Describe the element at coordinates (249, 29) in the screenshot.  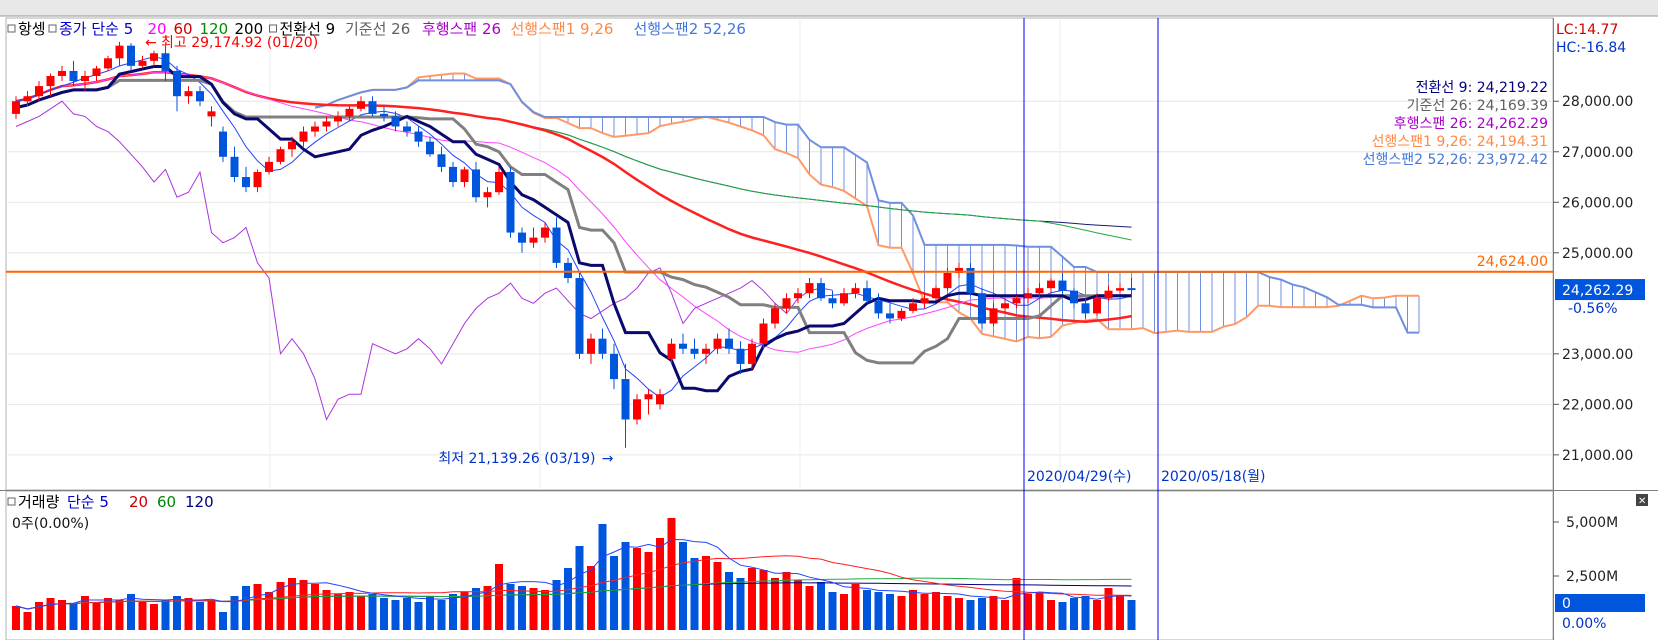
I see `price-legend-item: 200` at that location.